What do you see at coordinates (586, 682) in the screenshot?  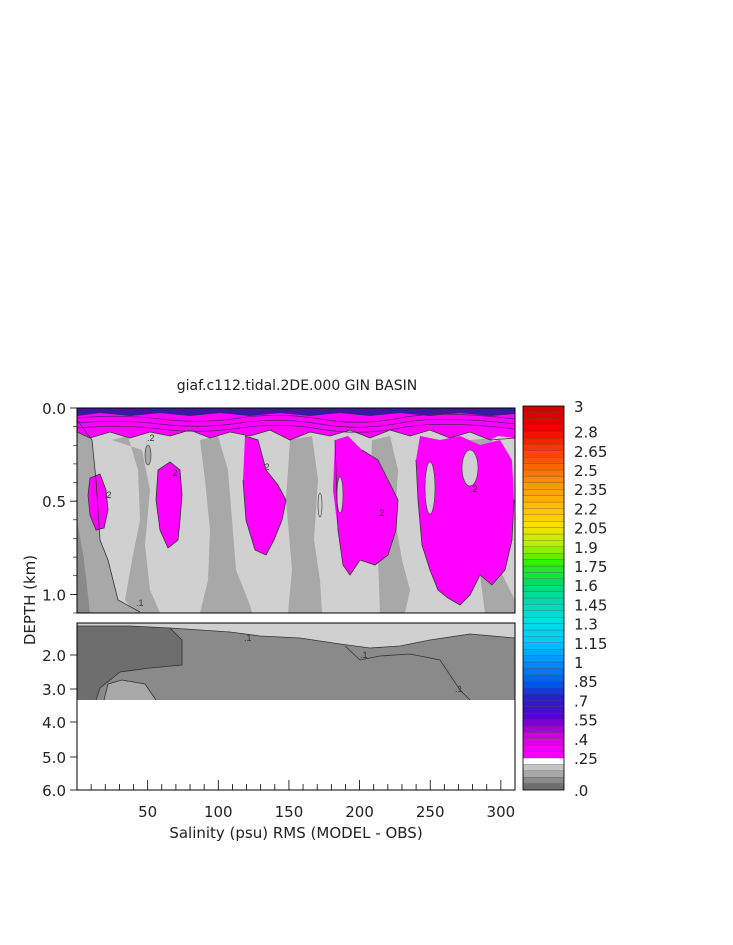 I see `colorbar-tick-label: .85` at bounding box center [586, 682].